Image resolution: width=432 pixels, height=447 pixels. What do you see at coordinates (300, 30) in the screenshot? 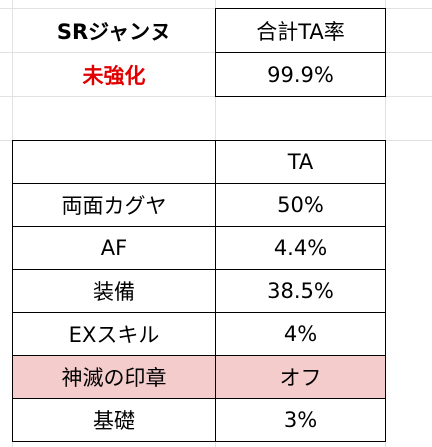
I see `summary-label: 合計TA率` at bounding box center [300, 30].